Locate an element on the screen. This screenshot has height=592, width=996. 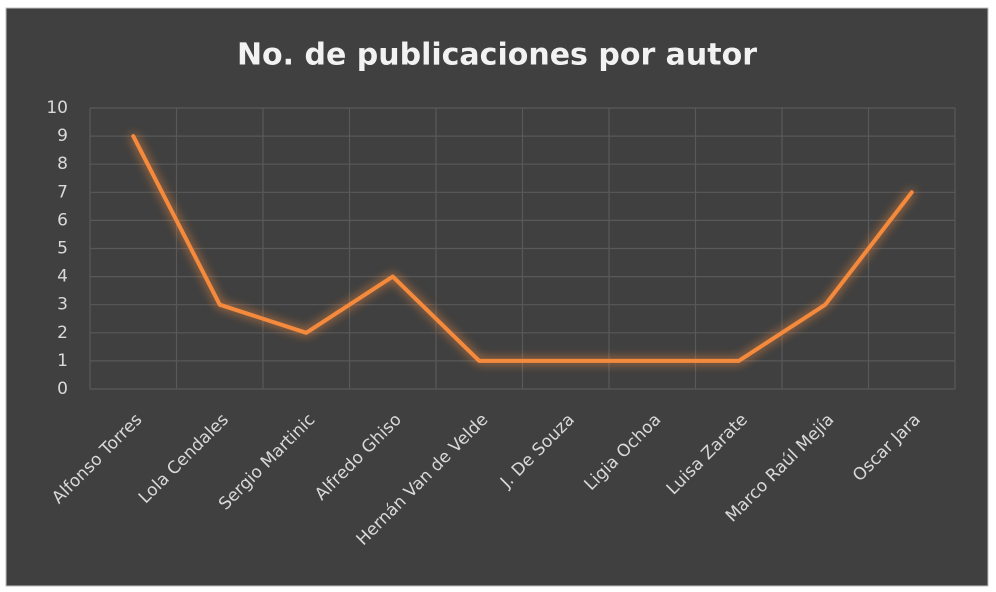
y-tick-label: 2 is located at coordinates (62, 333).